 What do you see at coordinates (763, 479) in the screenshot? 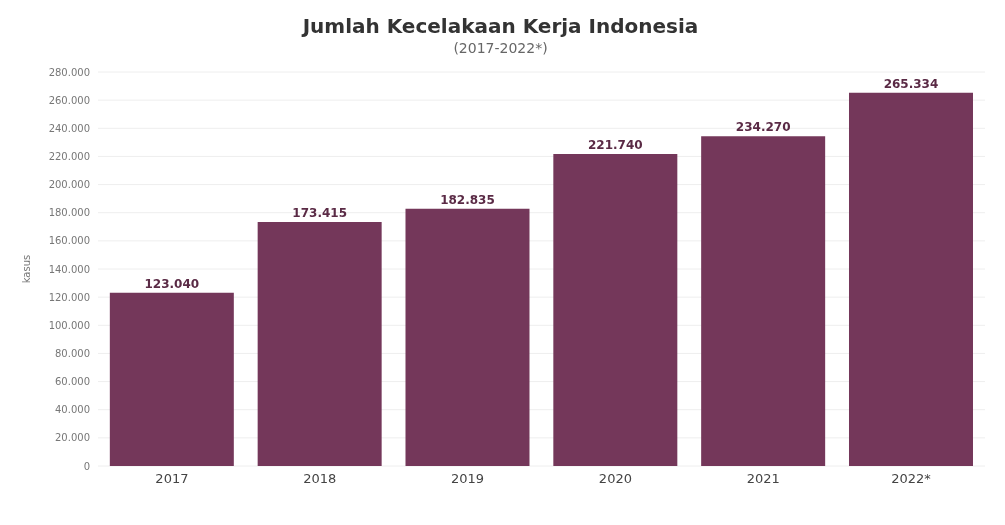
I see `x-tick-label: 2021` at bounding box center [763, 479].